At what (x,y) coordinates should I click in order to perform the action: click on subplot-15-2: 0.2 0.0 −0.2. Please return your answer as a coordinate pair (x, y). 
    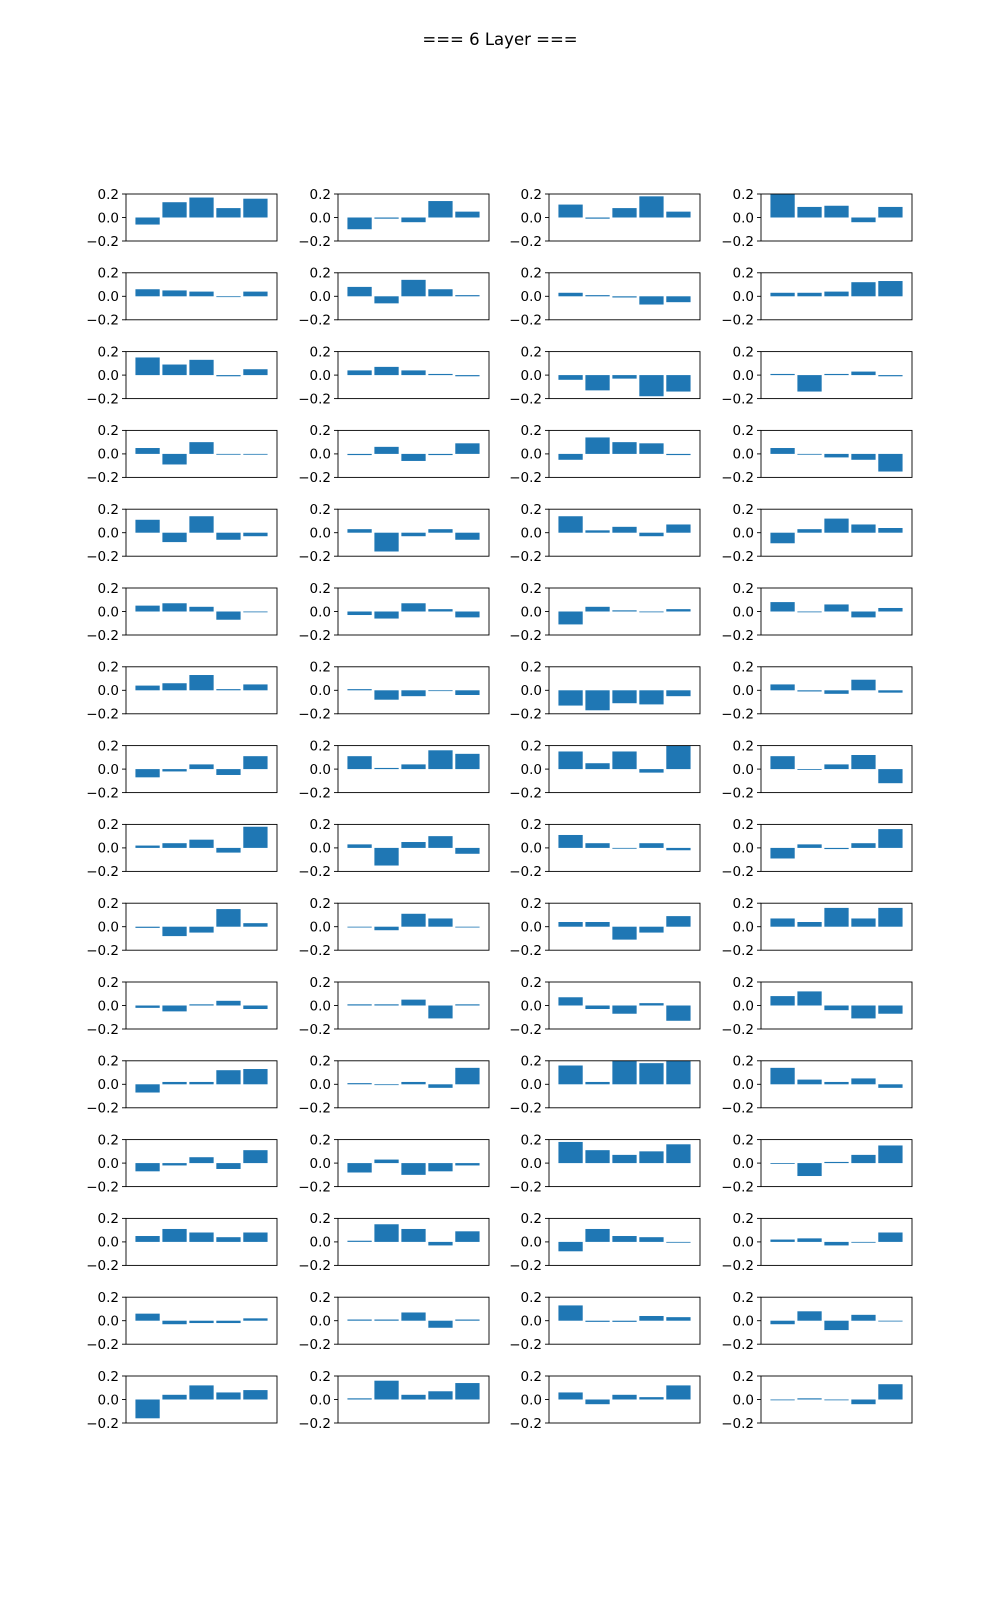
    Looking at the image, I should click on (394, 1321).